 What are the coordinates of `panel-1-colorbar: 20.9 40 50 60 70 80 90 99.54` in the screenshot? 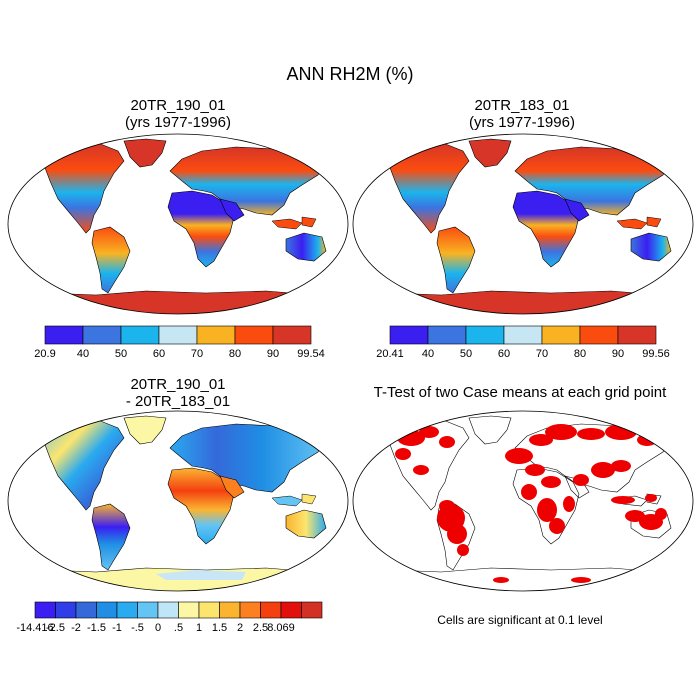 It's located at (179, 342).